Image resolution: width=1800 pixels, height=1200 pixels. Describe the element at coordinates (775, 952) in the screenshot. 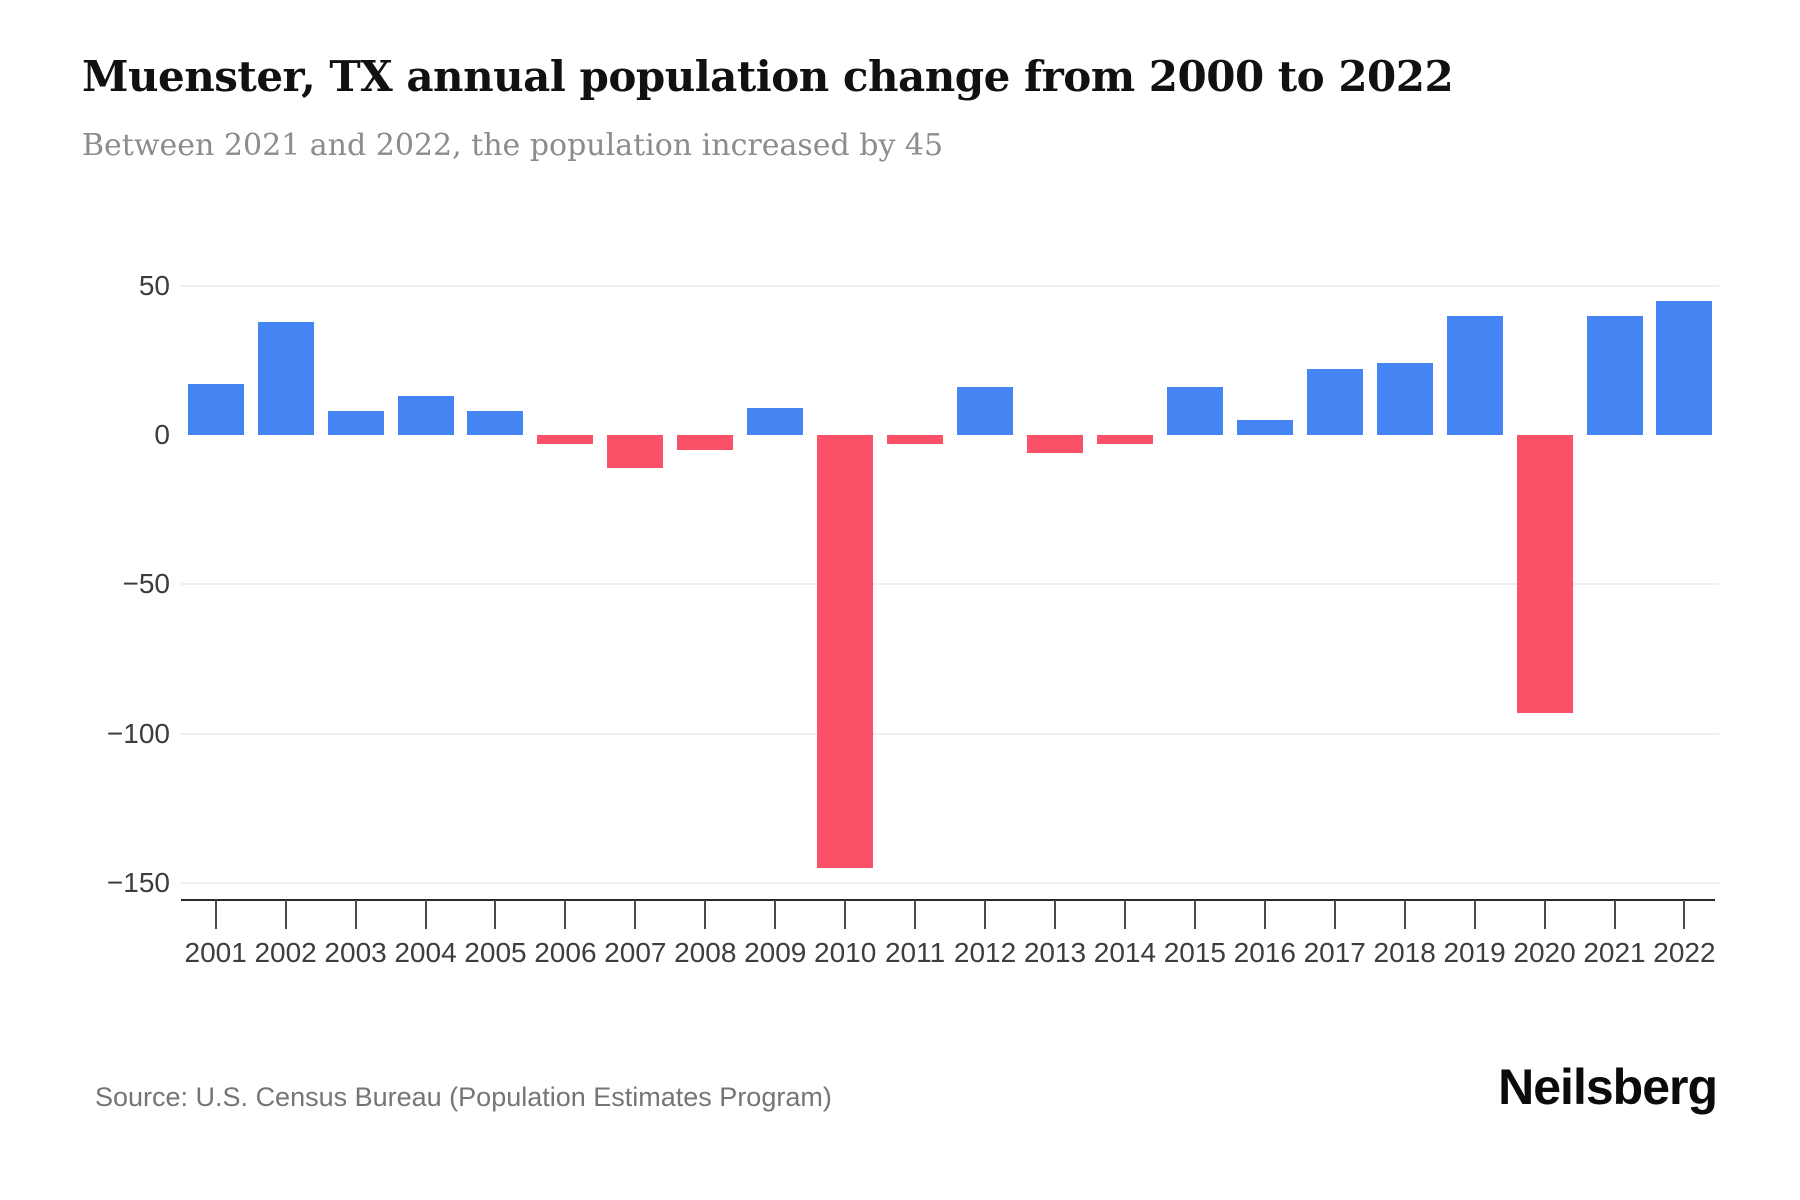

I see `x-tick-label-2009: 2009` at that location.